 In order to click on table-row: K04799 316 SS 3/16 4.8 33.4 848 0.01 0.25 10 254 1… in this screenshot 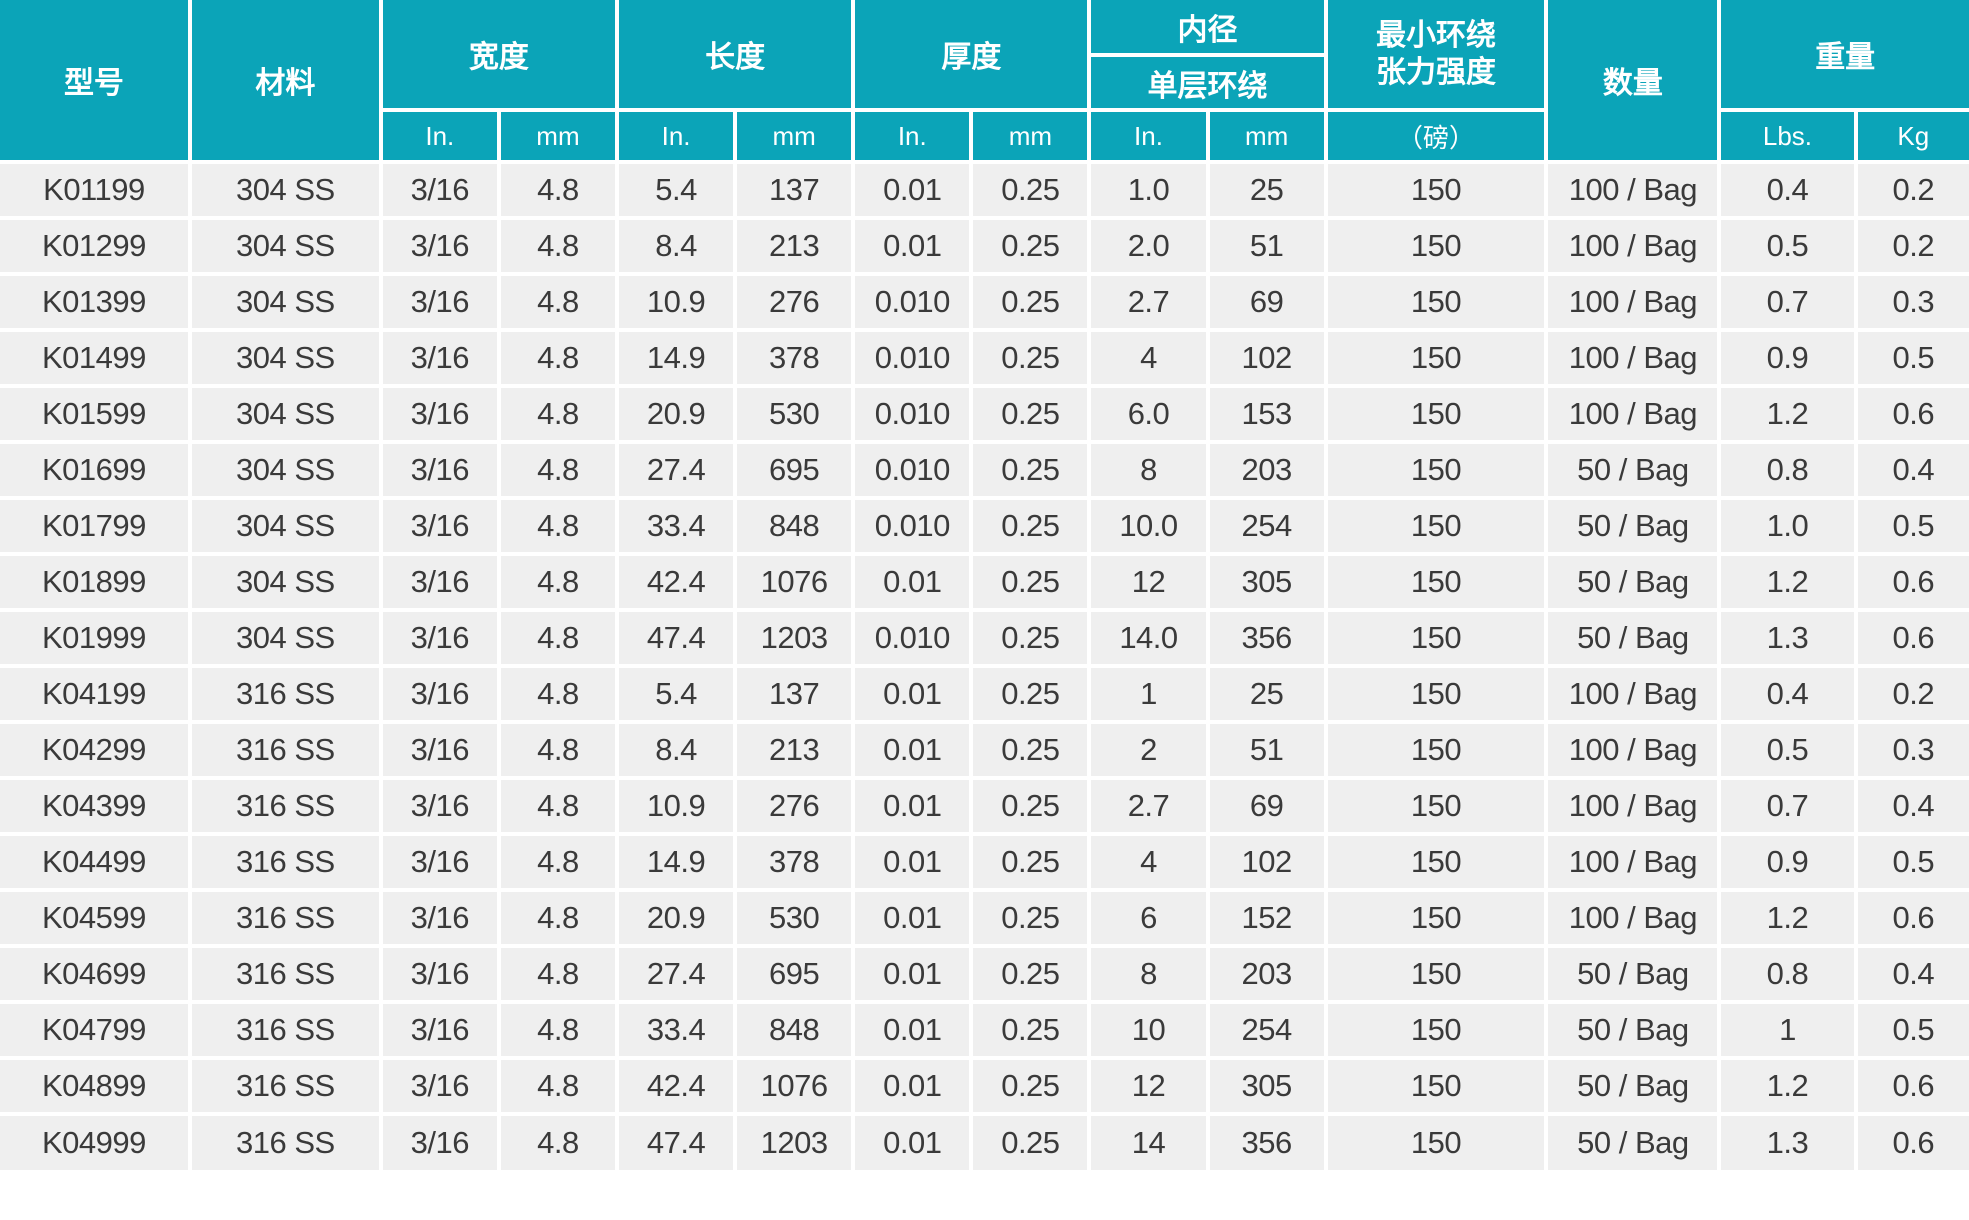, I will do `click(984, 1030)`.